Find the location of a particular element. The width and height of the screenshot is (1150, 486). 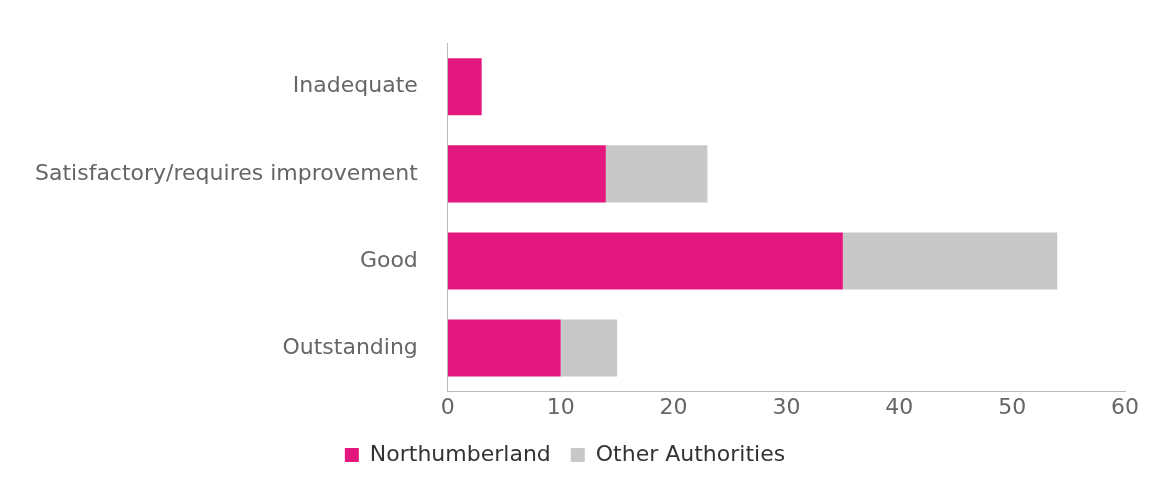

x-tick-label: 60 is located at coordinates (1125, 406).